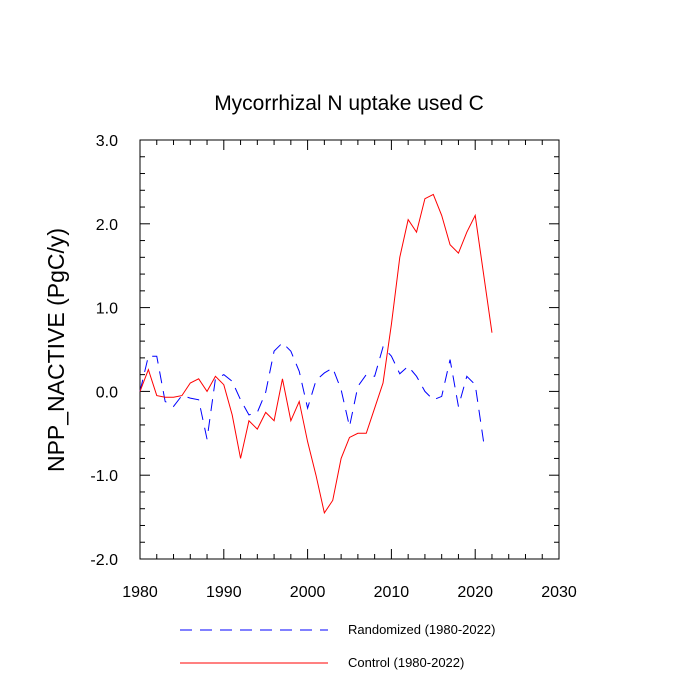 The width and height of the screenshot is (700, 700). Describe the element at coordinates (140, 592) in the screenshot. I see `x-tick-label: 1980` at that location.